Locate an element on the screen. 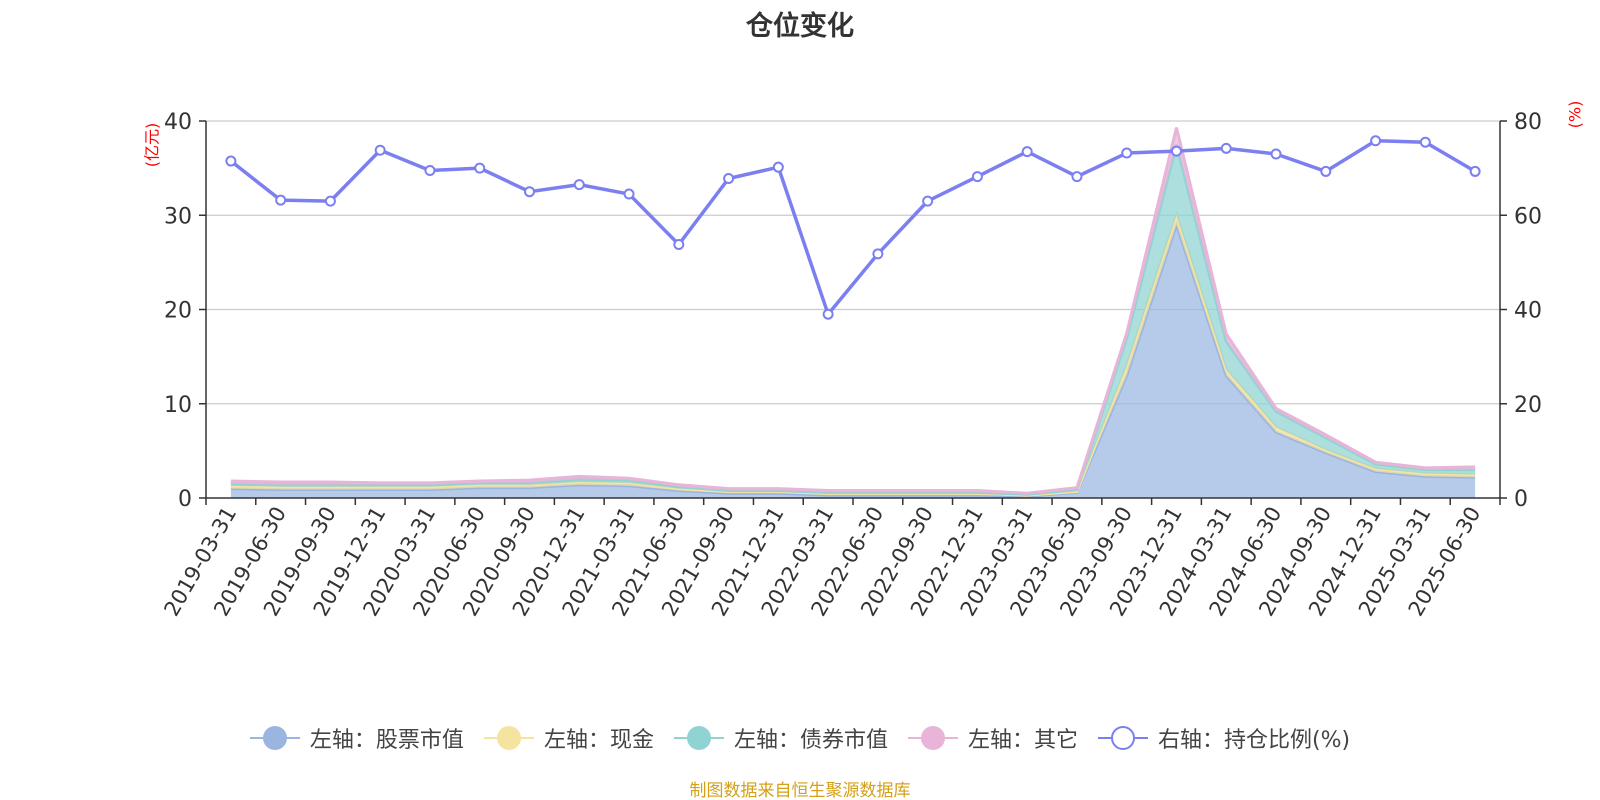 The height and width of the screenshot is (800, 1600). legend-label: 左轴：现金 is located at coordinates (598, 740).